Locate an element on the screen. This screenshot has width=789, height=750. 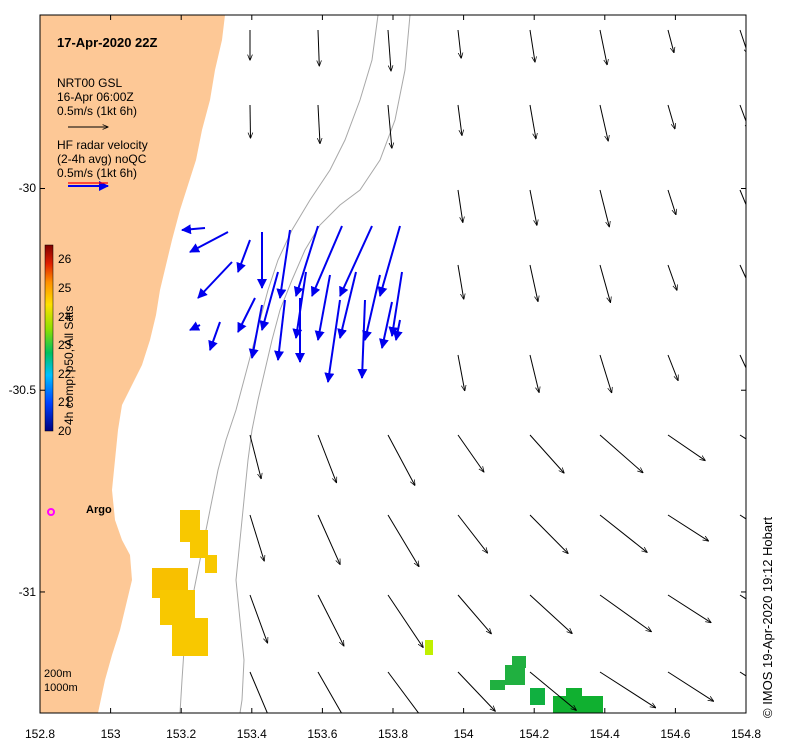
x-tick-label: 154.4 is located at coordinates (604, 734).